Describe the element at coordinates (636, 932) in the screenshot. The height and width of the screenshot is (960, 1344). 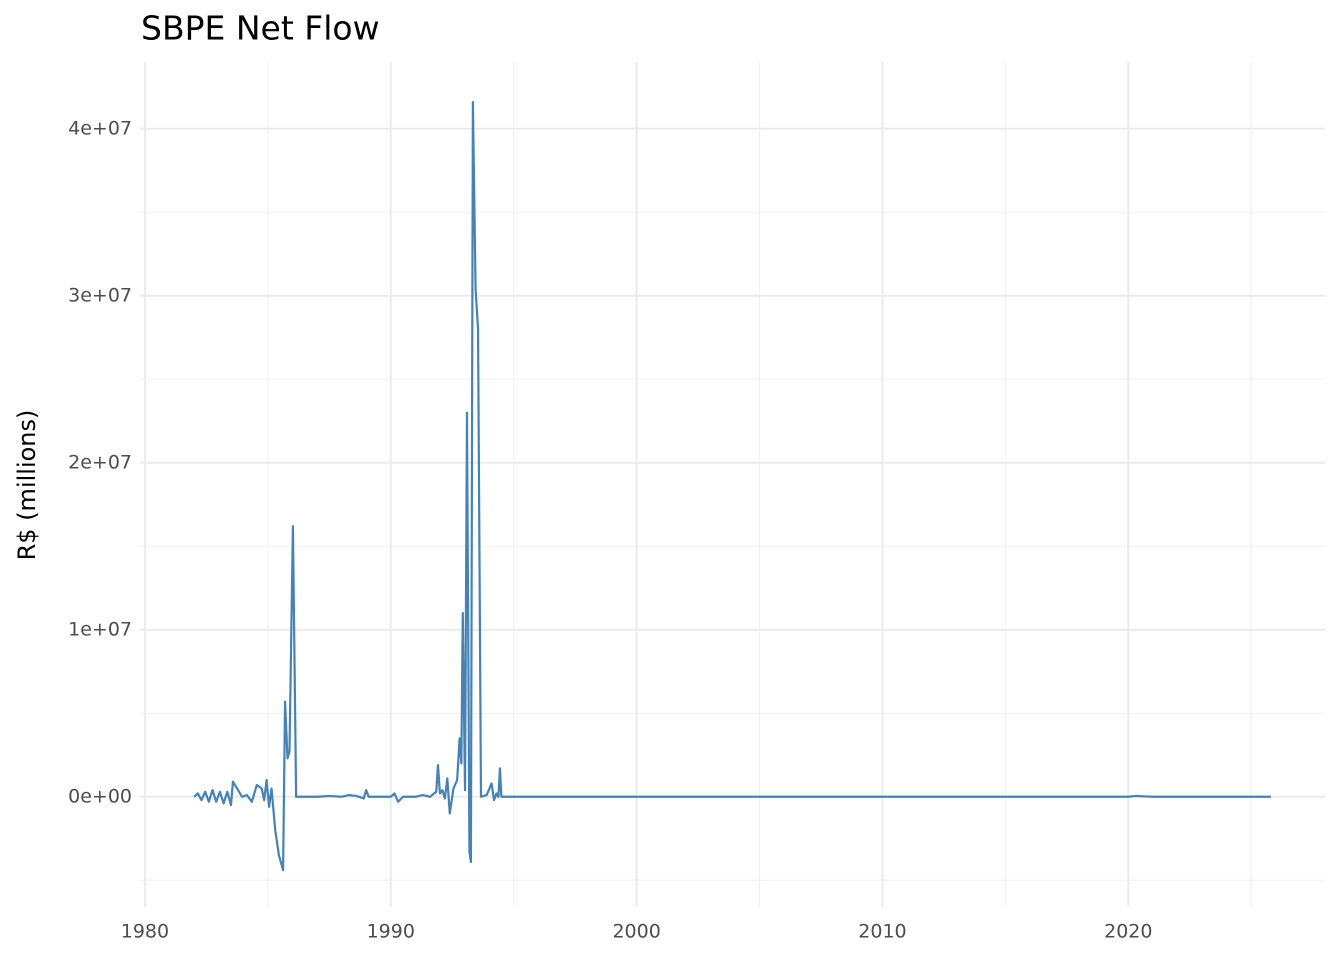
I see `x-tick-label: 2000` at that location.